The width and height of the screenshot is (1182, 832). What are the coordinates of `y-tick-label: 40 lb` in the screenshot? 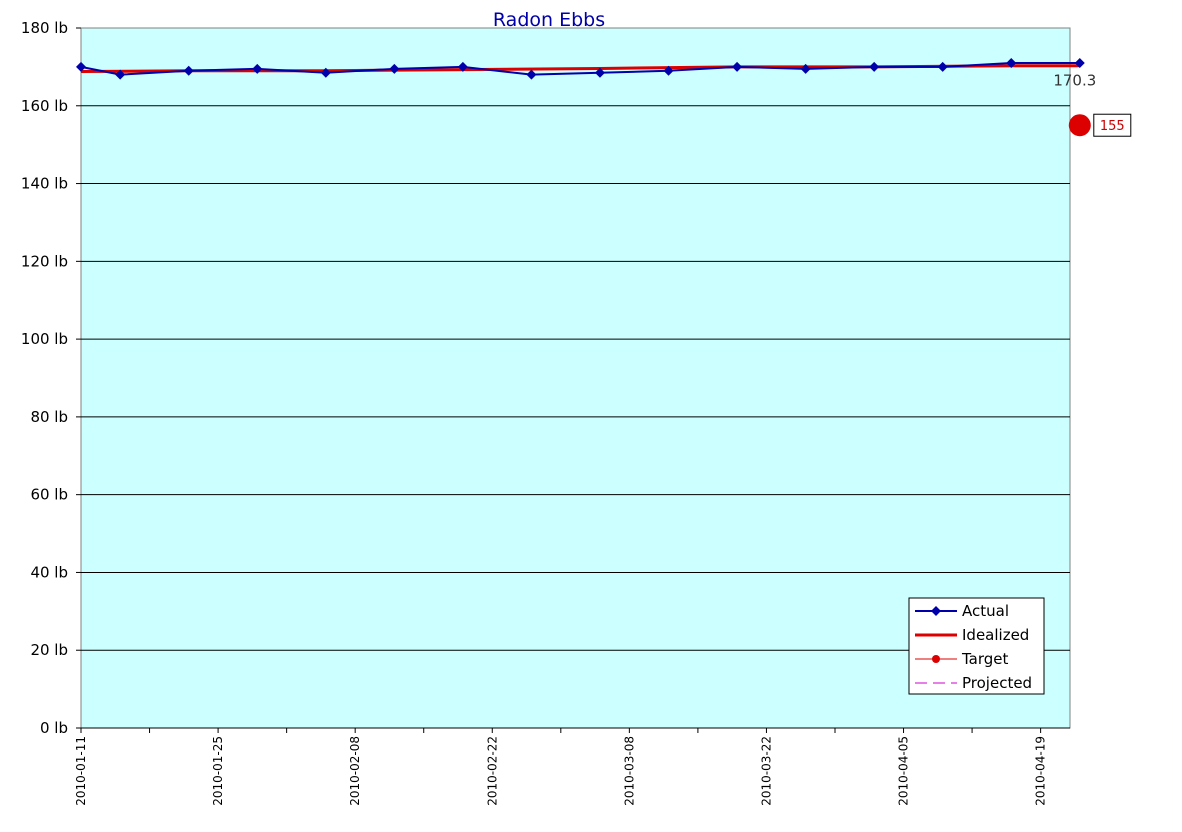 It's located at (49, 572).